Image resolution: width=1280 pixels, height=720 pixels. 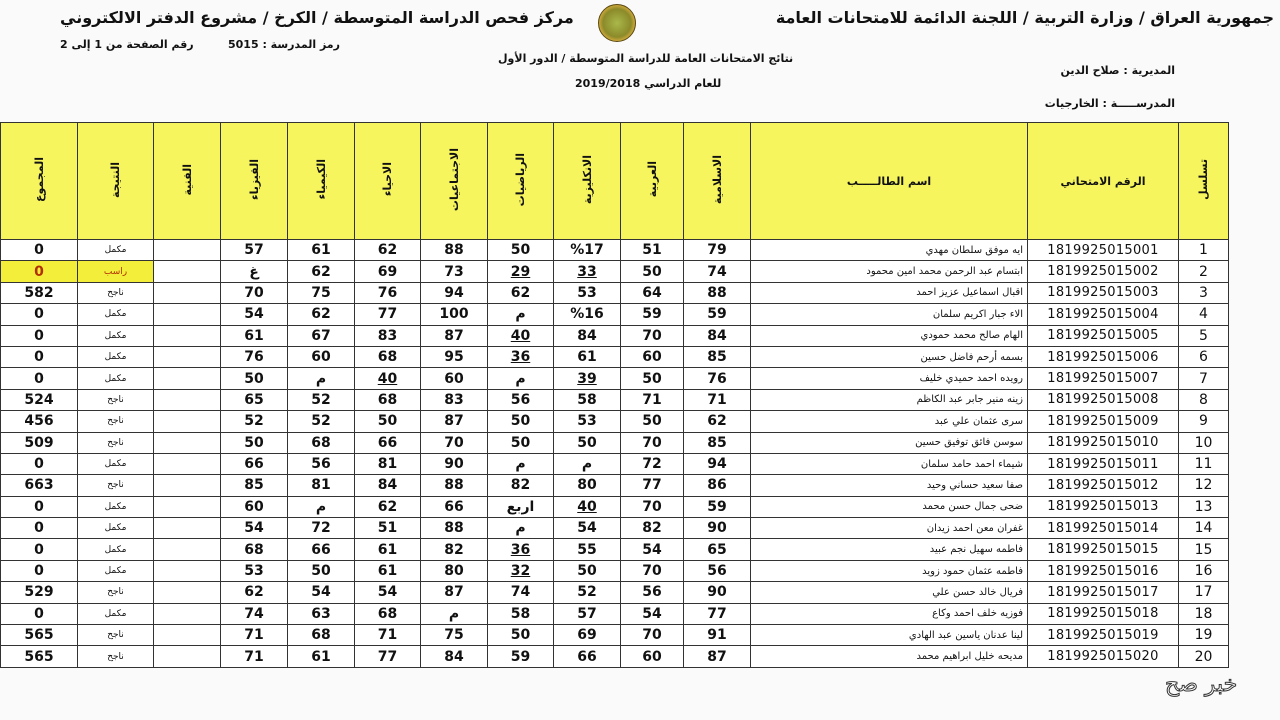 I want to click on cell-value: الاء جبار اكريم سلمان, so click(x=977, y=314).